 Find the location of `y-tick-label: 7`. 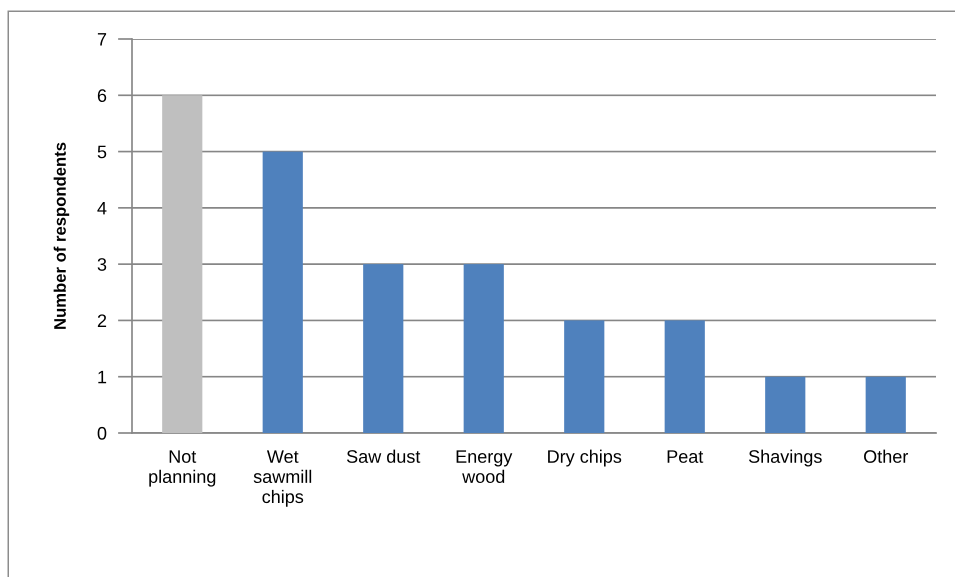

y-tick-label: 7 is located at coordinates (102, 39).